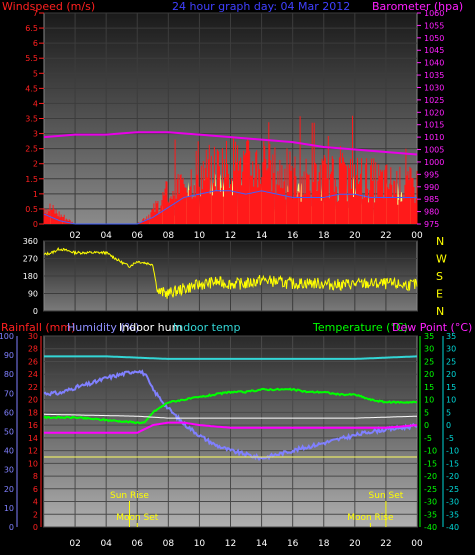 The width and height of the screenshot is (475, 555). Describe the element at coordinates (35, 73) in the screenshot. I see `windspeed-tick-label: 5` at that location.